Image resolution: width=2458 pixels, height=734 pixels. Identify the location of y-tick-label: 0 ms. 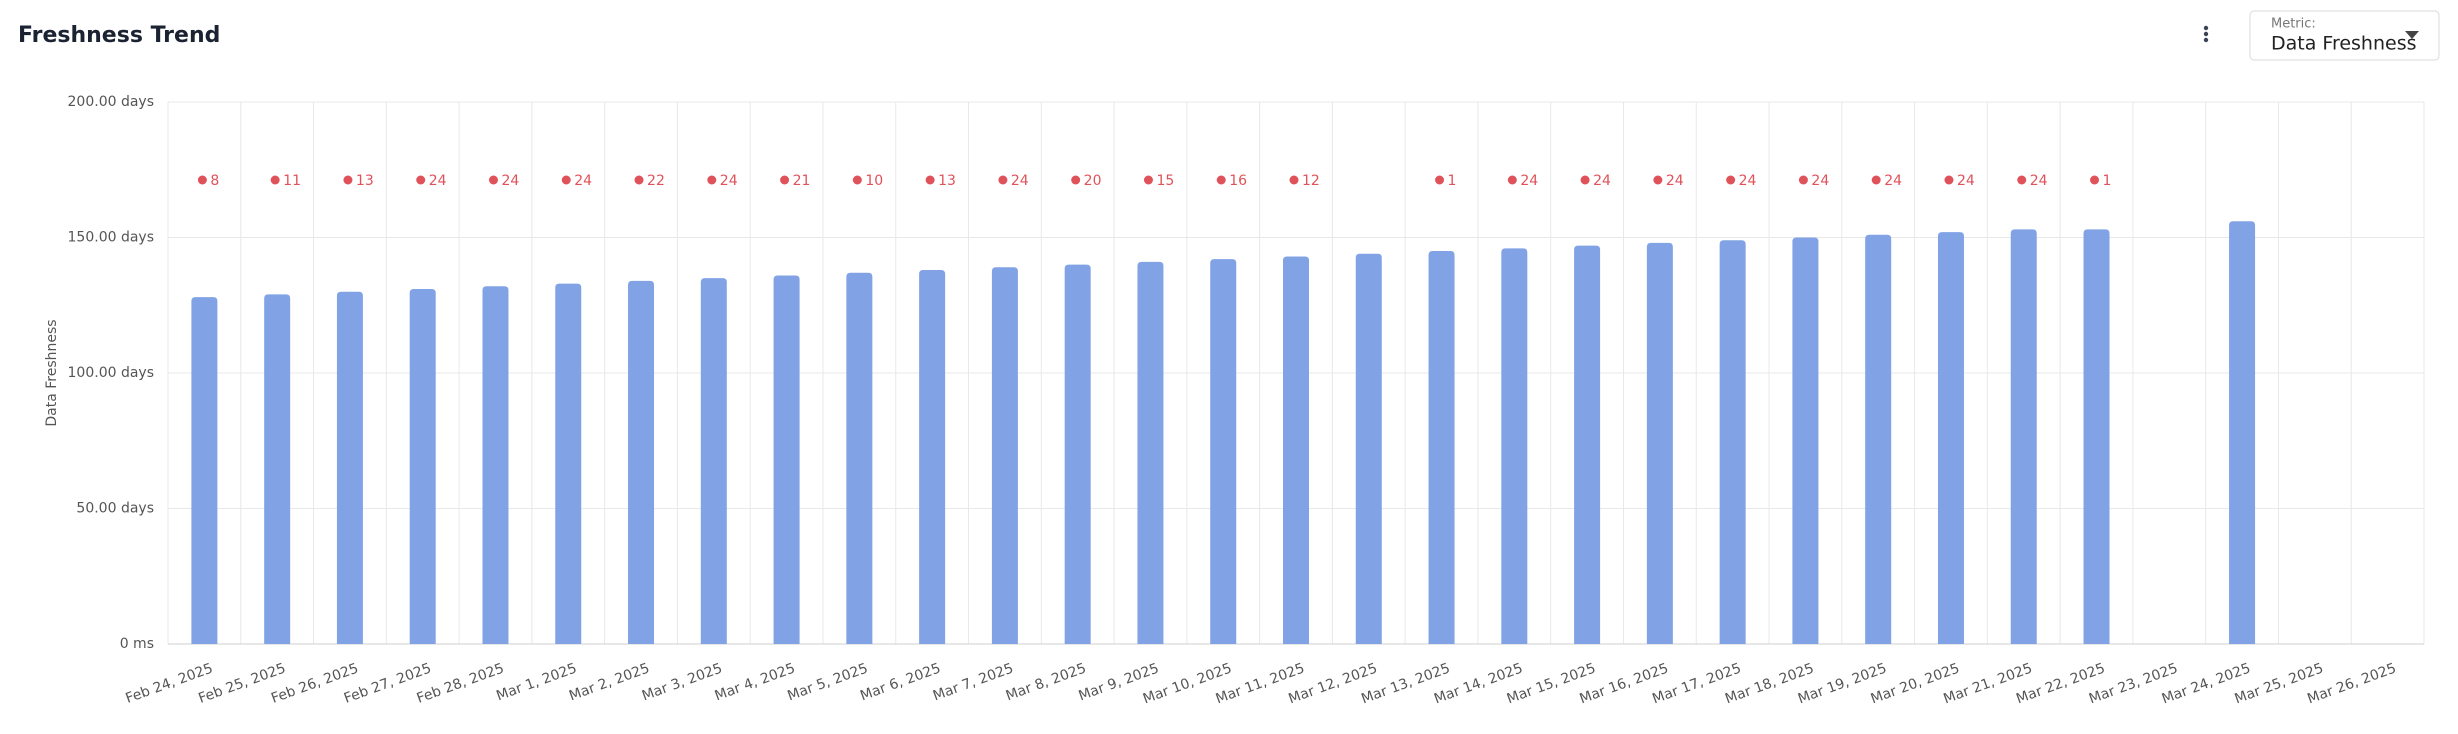
(137, 644).